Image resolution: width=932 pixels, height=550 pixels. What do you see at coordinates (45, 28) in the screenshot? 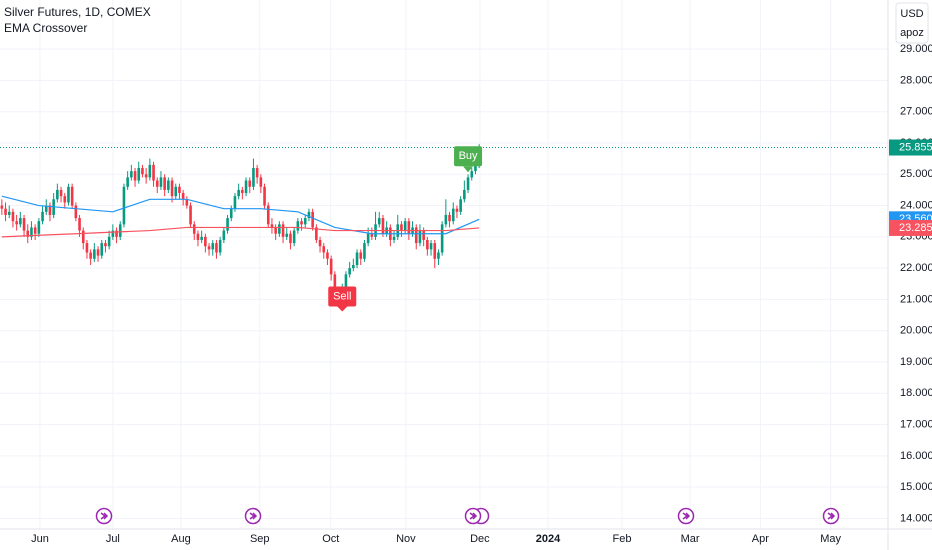
I see `indicator-name: EMA Crossover` at bounding box center [45, 28].